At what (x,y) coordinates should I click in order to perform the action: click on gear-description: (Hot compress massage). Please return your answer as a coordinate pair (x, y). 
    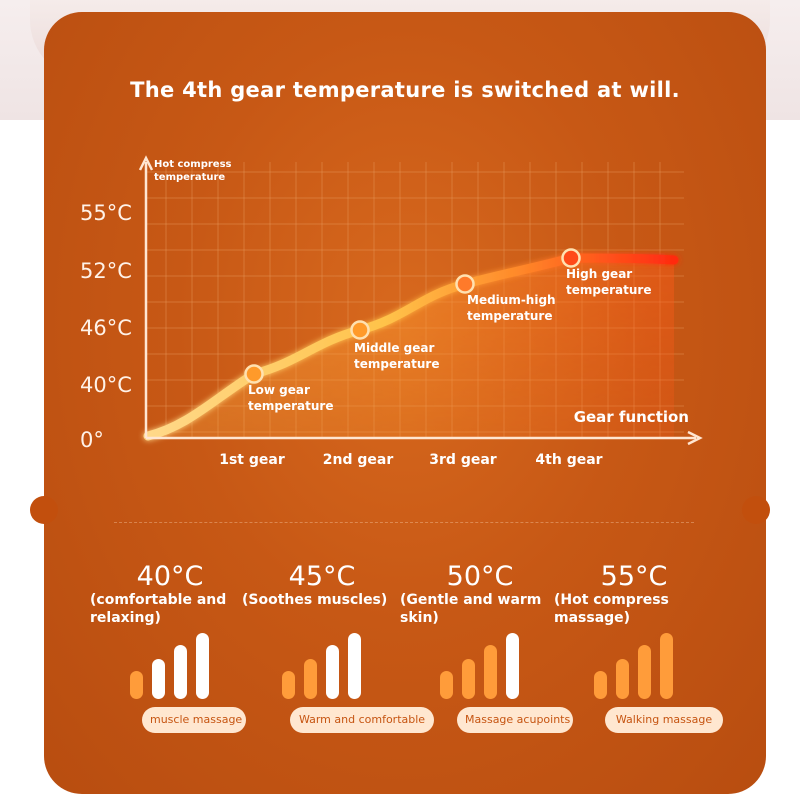
    Looking at the image, I should click on (611, 609).